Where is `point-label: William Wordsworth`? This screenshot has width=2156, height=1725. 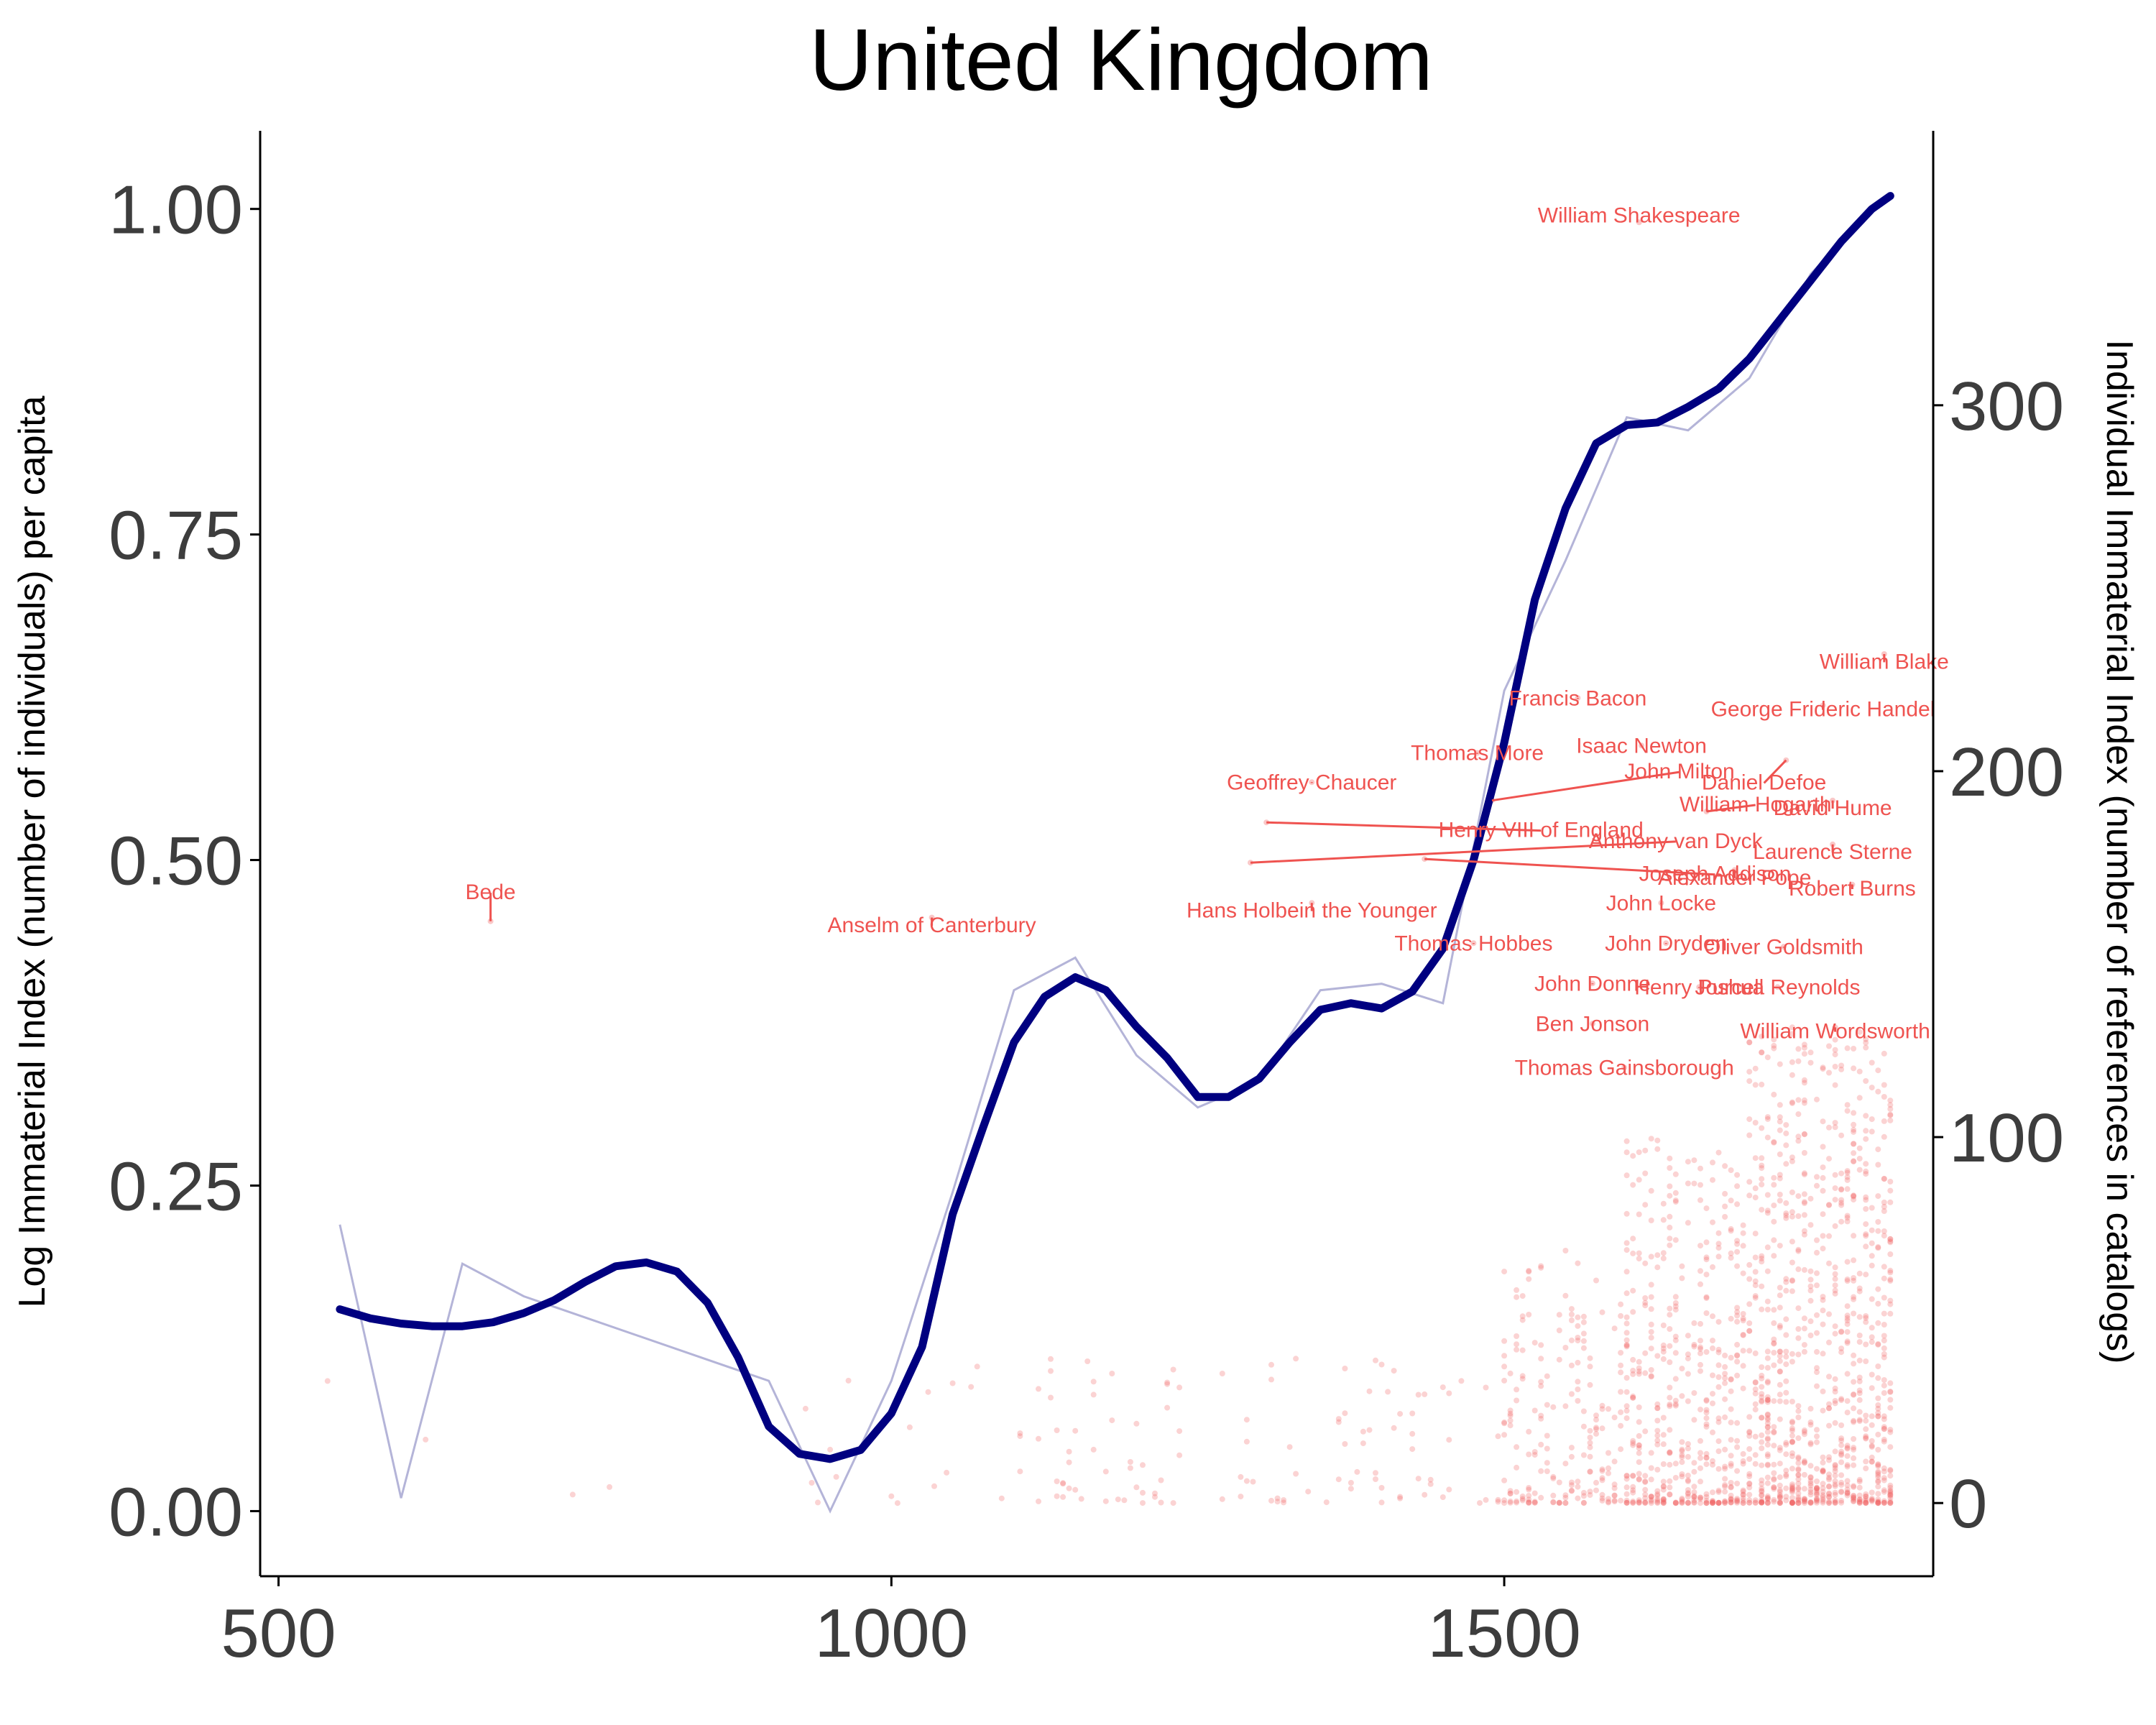 point-label: William Wordsworth is located at coordinates (1835, 1032).